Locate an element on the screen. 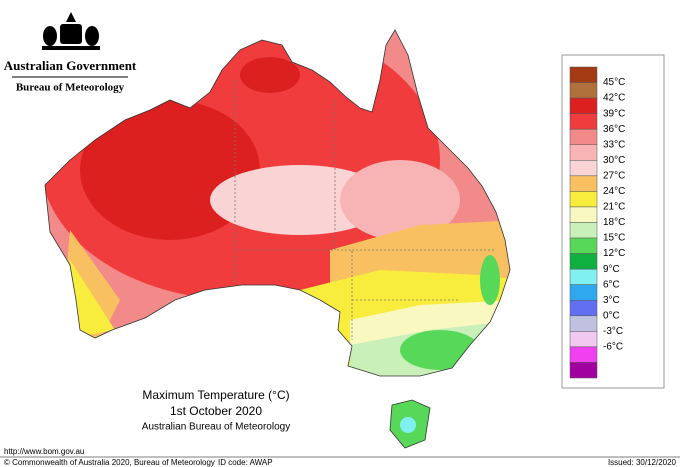  id-code: ID code: AWAP is located at coordinates (245, 462).